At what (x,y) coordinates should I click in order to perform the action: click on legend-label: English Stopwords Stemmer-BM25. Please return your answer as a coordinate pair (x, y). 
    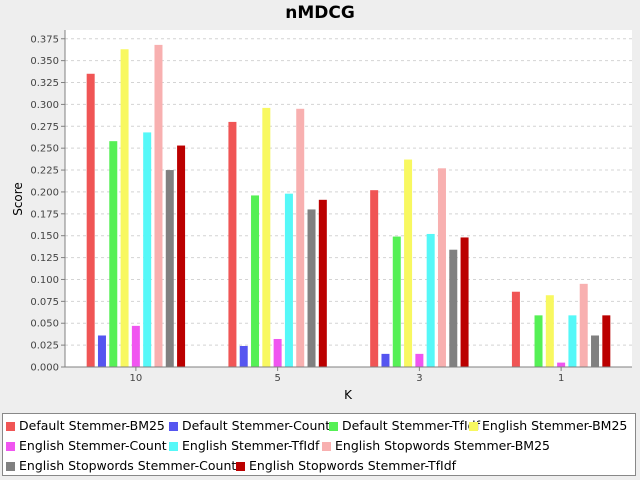
    Looking at the image, I should click on (442, 445).